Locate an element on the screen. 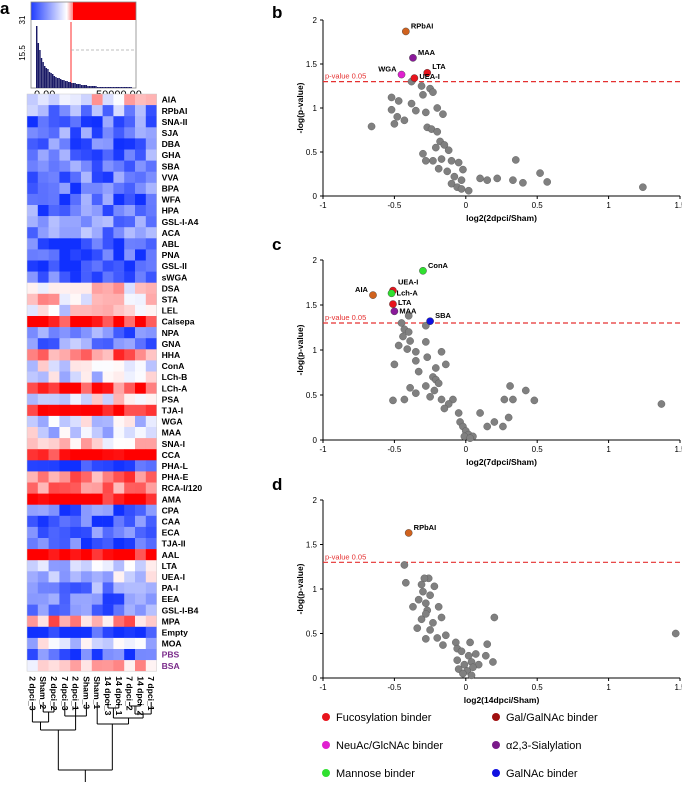 This screenshot has height=788, width=682. heatmap-row-label: AAL is located at coordinates (171, 555).